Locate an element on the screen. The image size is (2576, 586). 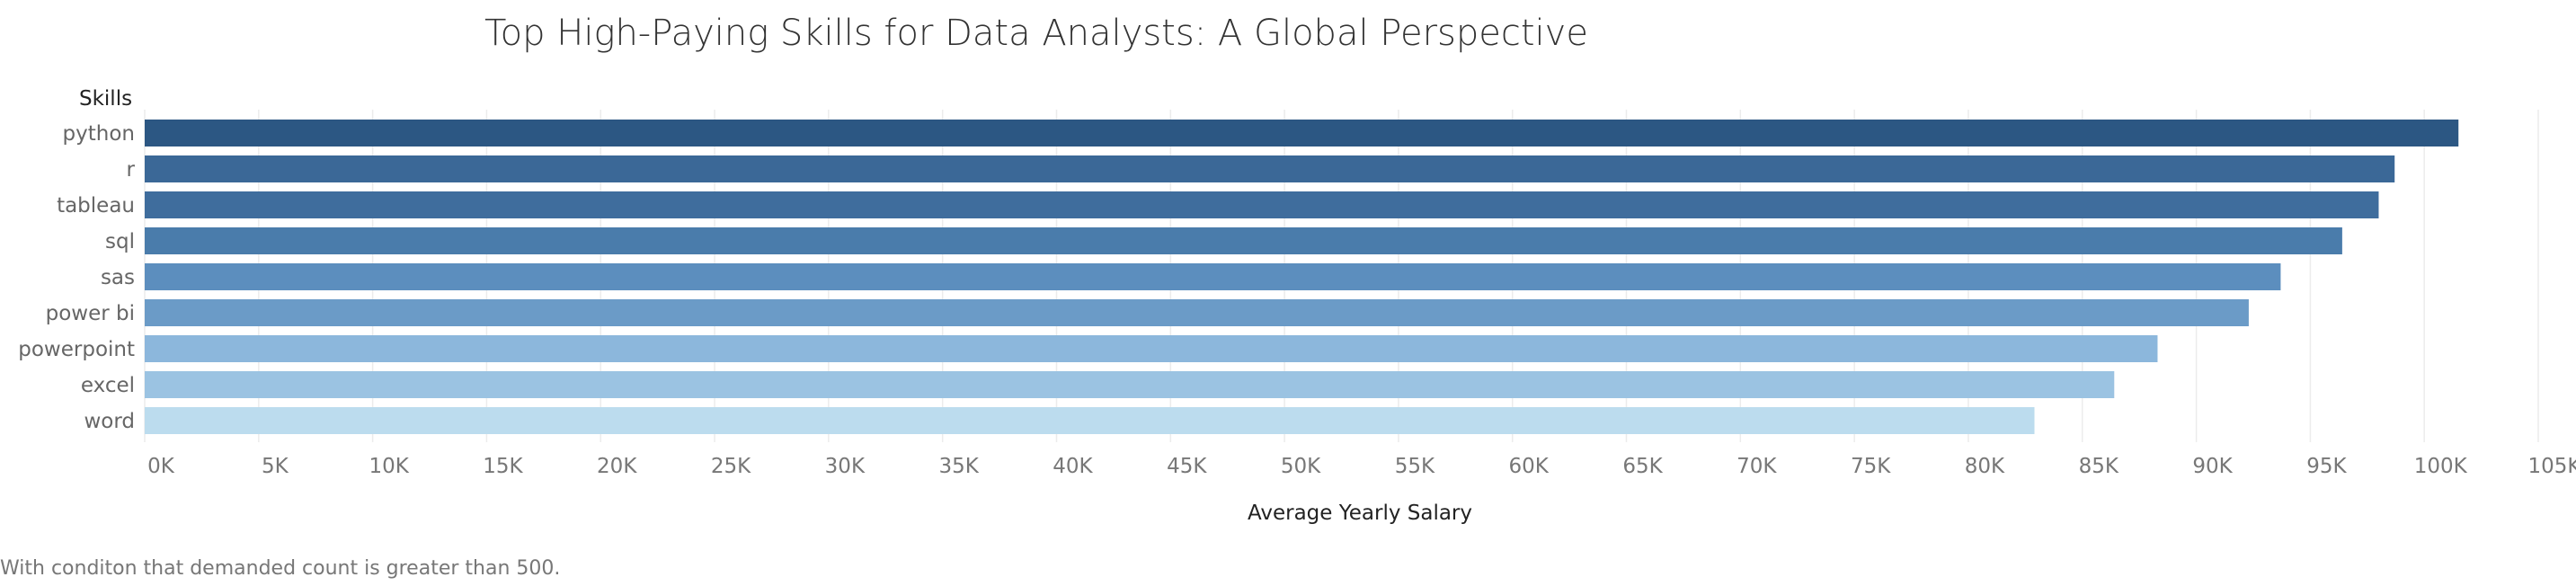
x-tick-label: 20K is located at coordinates (617, 466).